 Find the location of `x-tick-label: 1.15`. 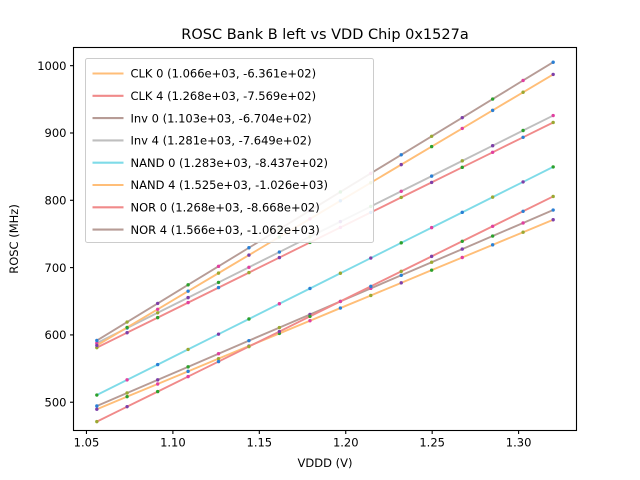

x-tick-label: 1.15 is located at coordinates (260, 443).